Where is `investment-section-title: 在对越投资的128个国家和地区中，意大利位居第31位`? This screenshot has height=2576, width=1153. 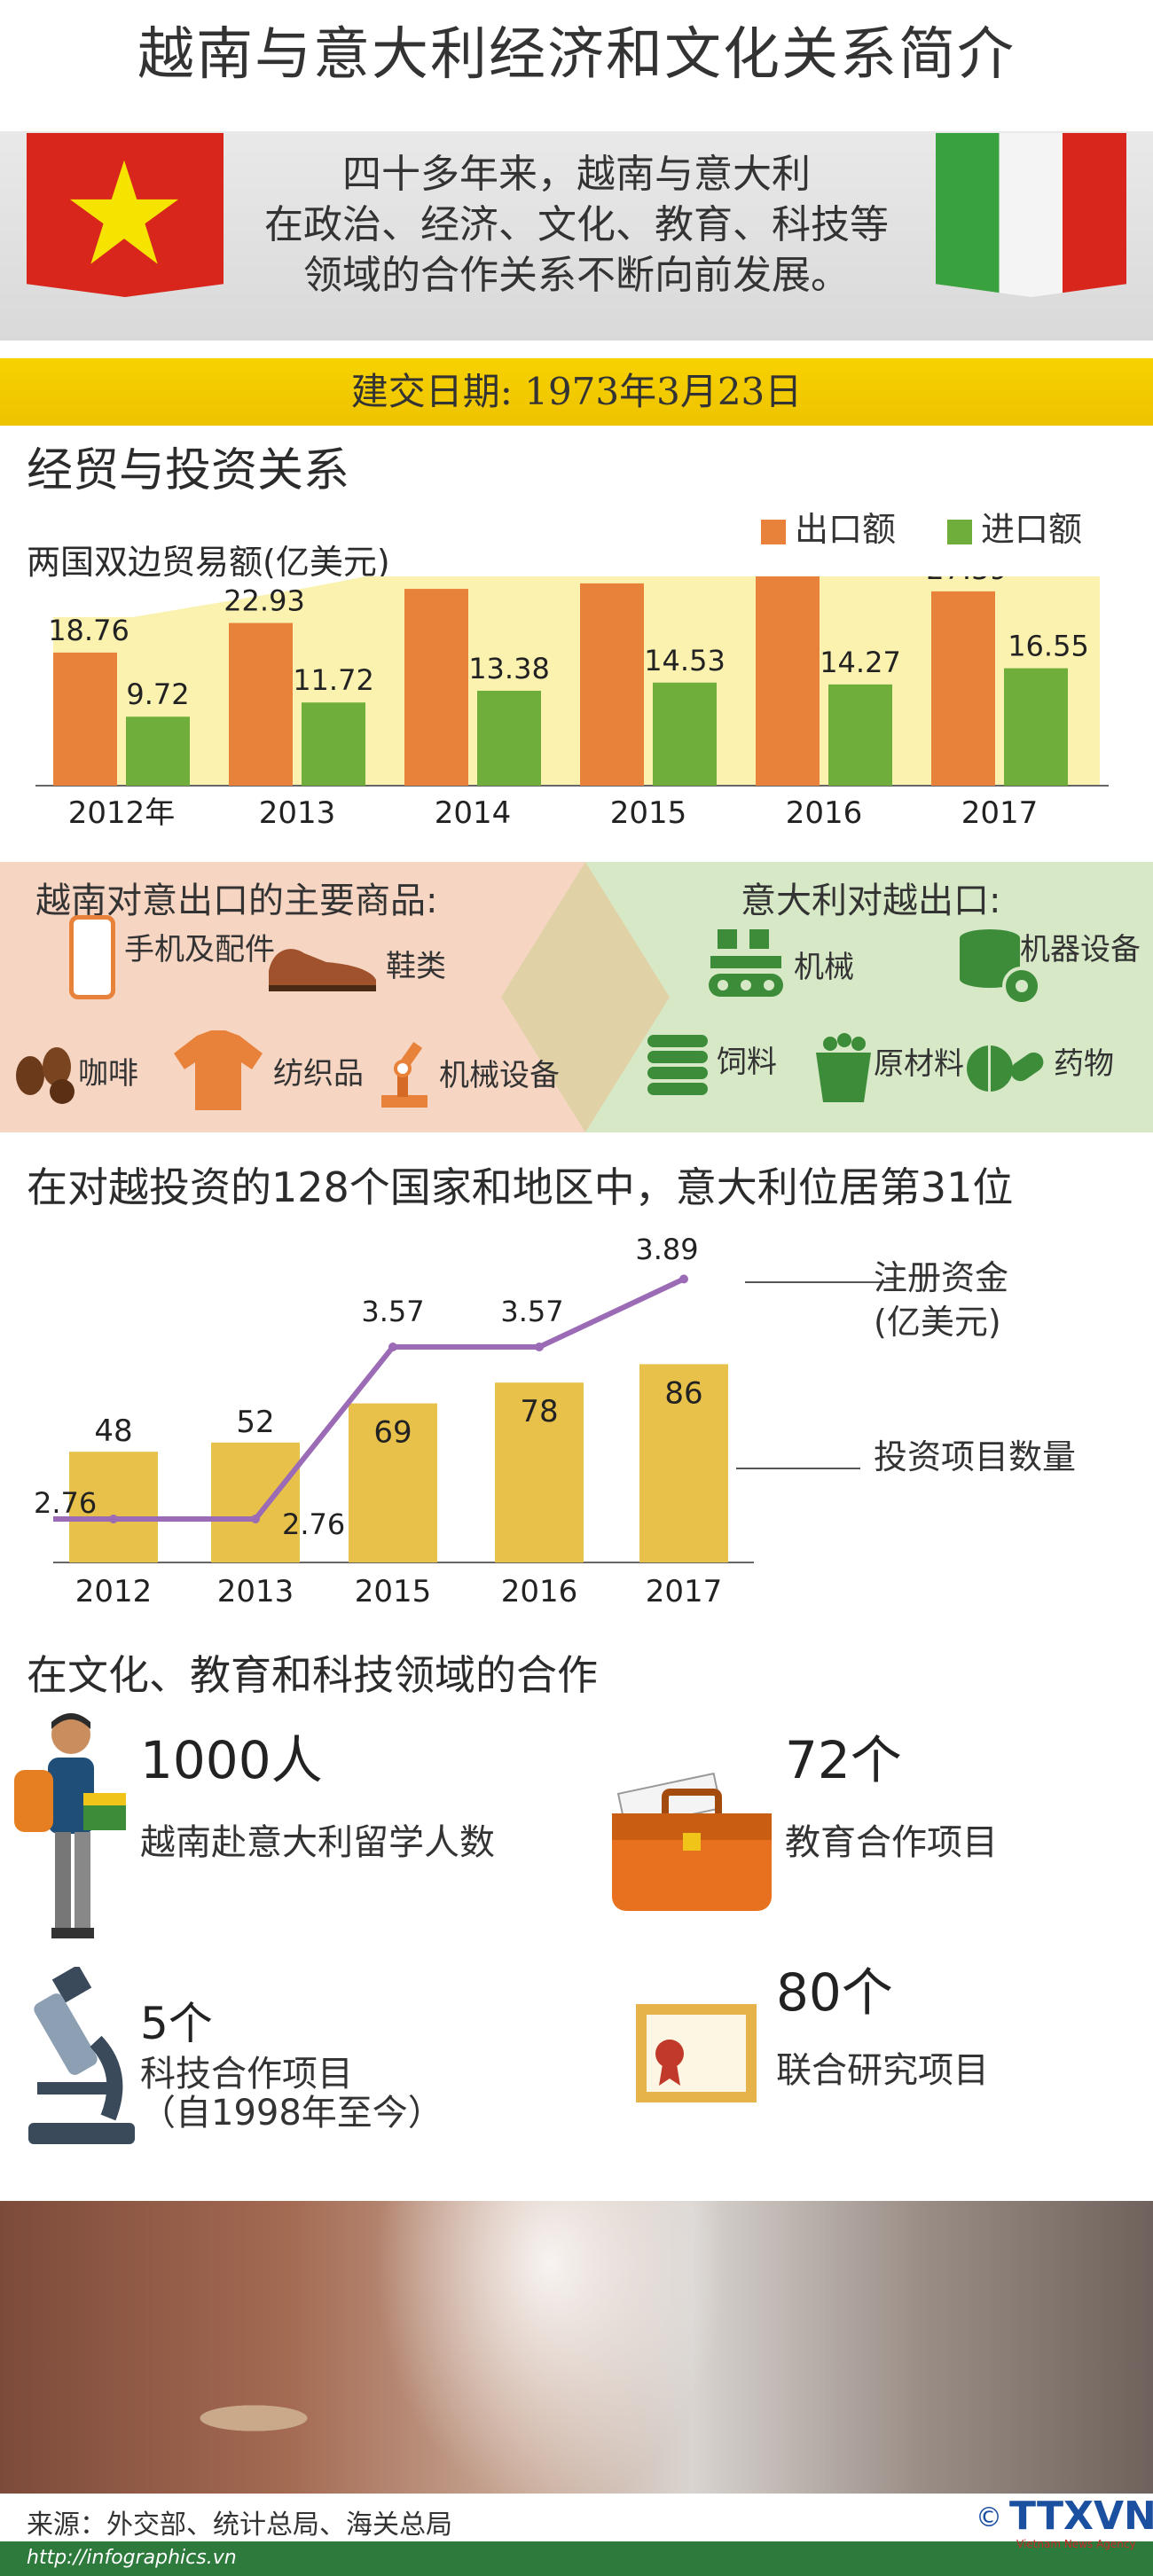 investment-section-title: 在对越投资的128个国家和地区中，意大利位居第31位 is located at coordinates (520, 1187).